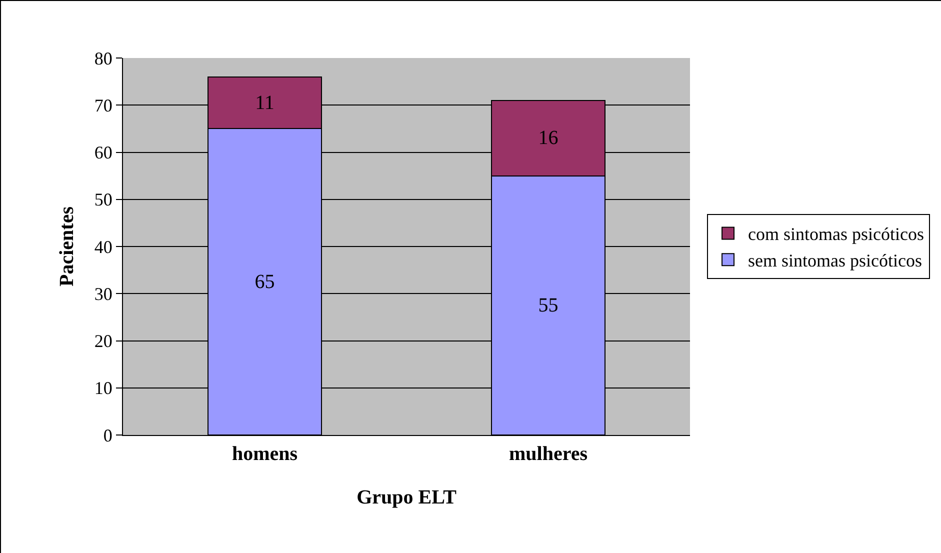 Image resolution: width=941 pixels, height=553 pixels. What do you see at coordinates (107, 435) in the screenshot?
I see `y-tick-label: 0` at bounding box center [107, 435].